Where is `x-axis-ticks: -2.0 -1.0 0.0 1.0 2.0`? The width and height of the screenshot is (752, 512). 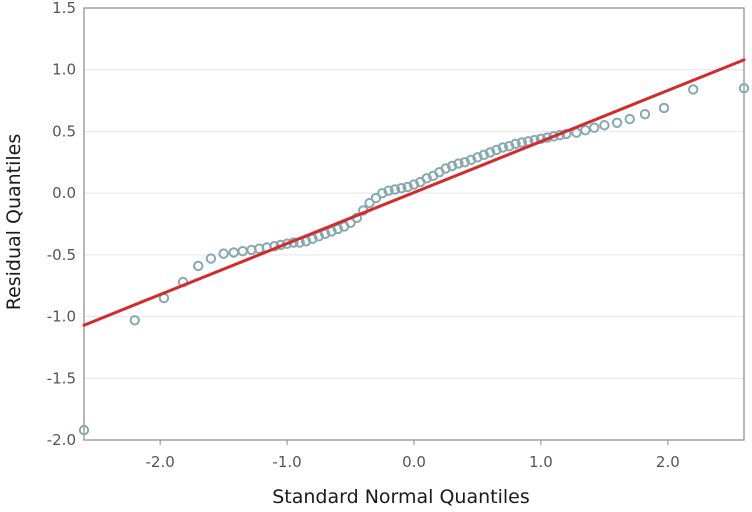 x-axis-ticks: -2.0 -1.0 0.0 1.0 2.0 is located at coordinates (413, 455).